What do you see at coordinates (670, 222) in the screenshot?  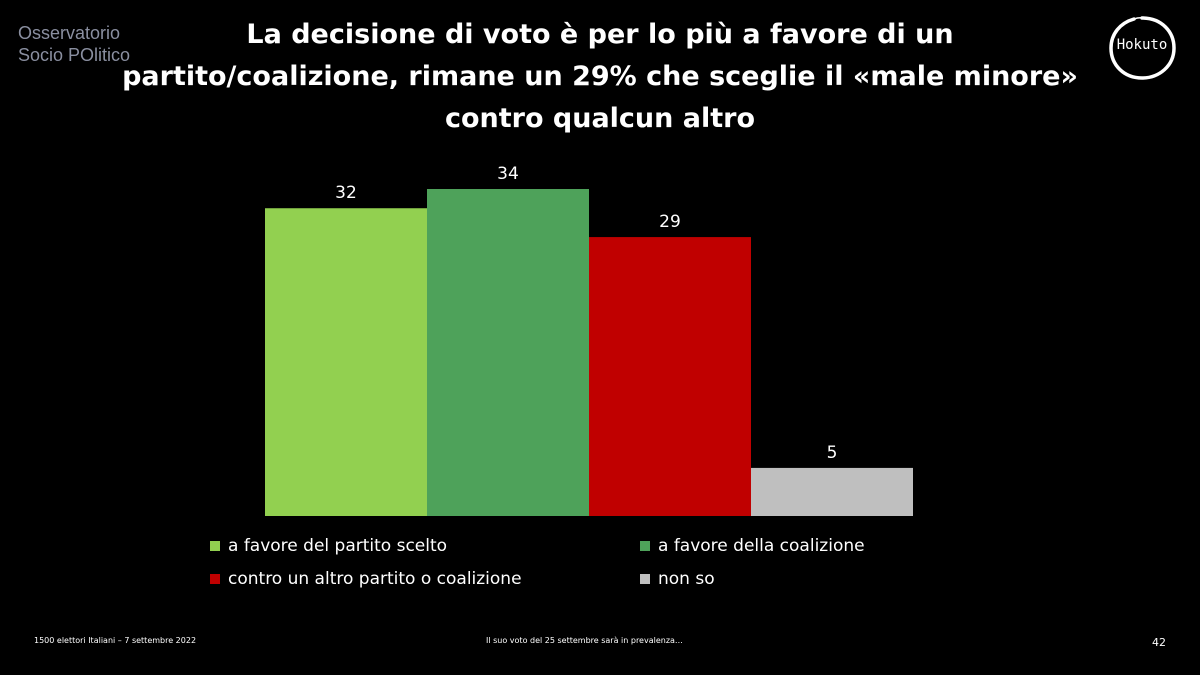 I see `data-label-contro: 29` at bounding box center [670, 222].